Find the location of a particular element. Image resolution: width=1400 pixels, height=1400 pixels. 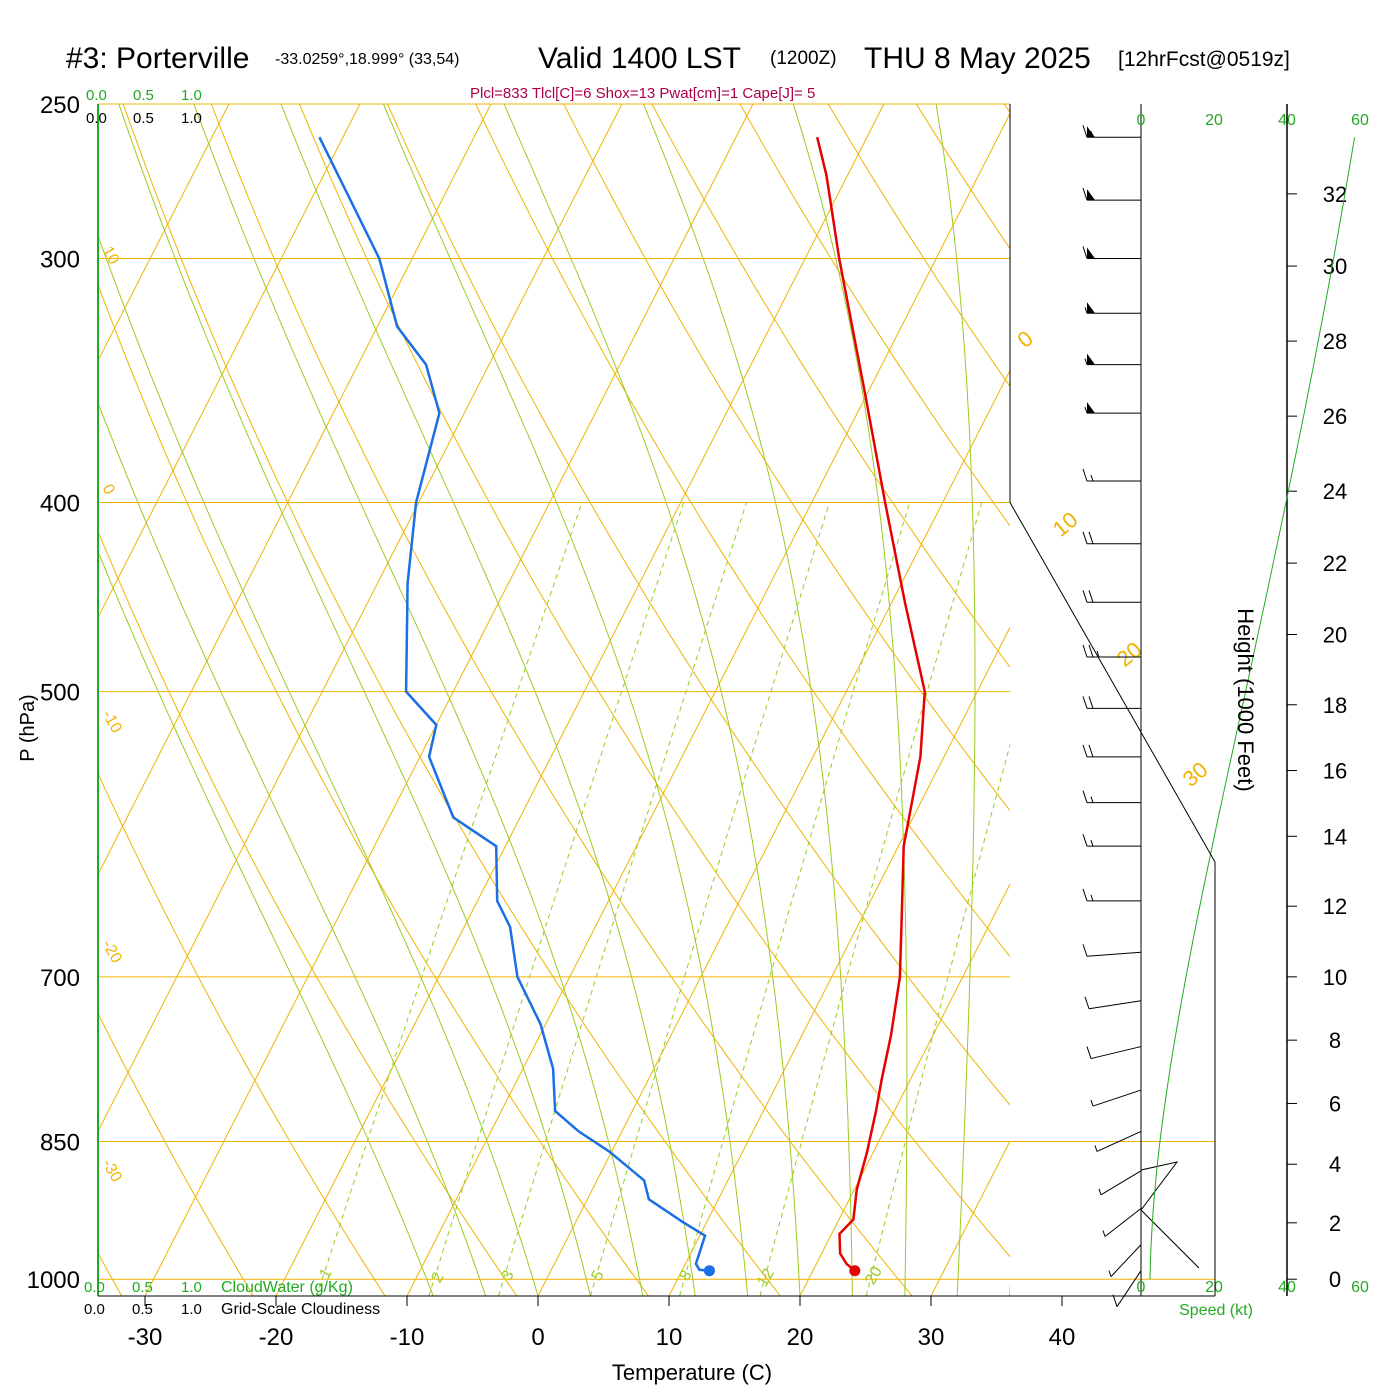

height-tick-label: 30 is located at coordinates (1335, 266).